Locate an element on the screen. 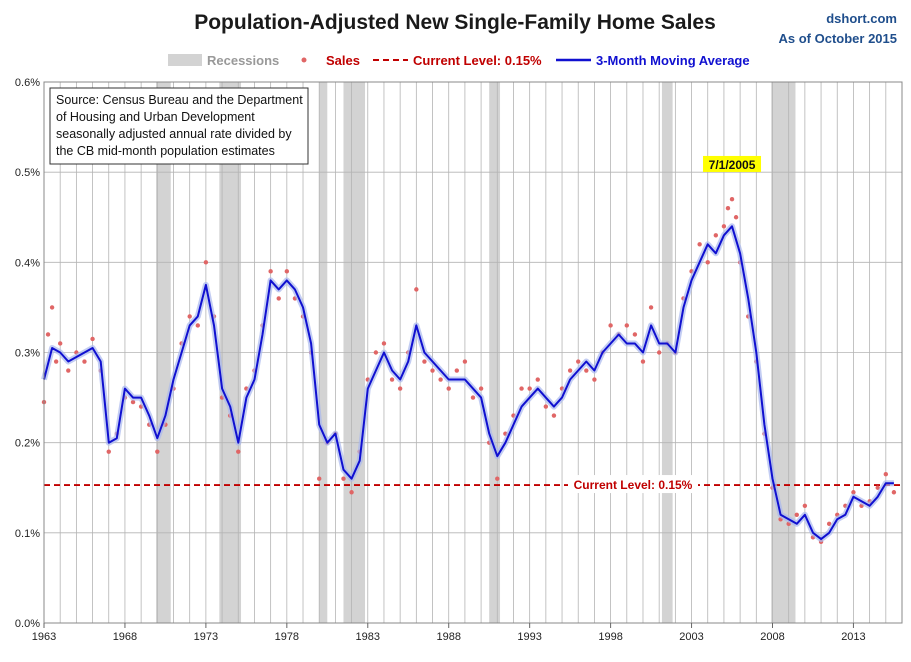 Image resolution: width=911 pixels, height=662 pixels. x-tick-label-10: 2013 is located at coordinates (853, 637).